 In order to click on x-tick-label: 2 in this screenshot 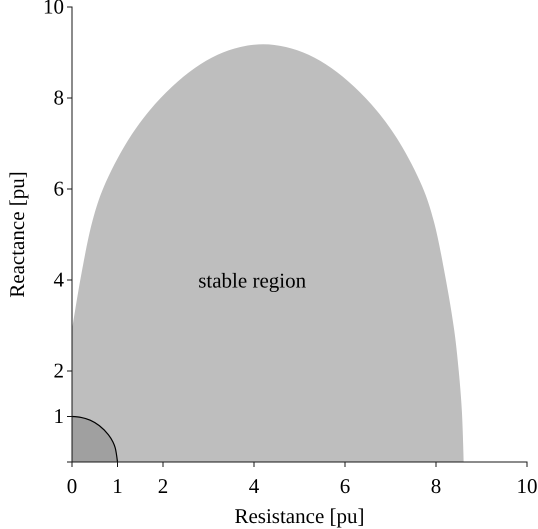, I will do `click(163, 486)`.